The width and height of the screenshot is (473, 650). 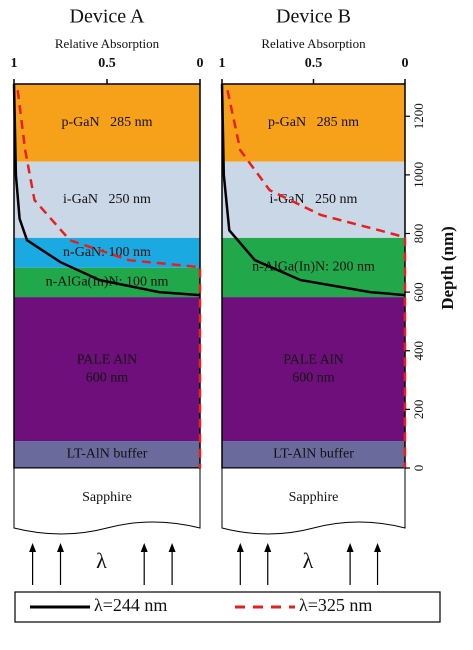 What do you see at coordinates (335, 605) in the screenshot?
I see `legend-label: λ=325 nm` at bounding box center [335, 605].